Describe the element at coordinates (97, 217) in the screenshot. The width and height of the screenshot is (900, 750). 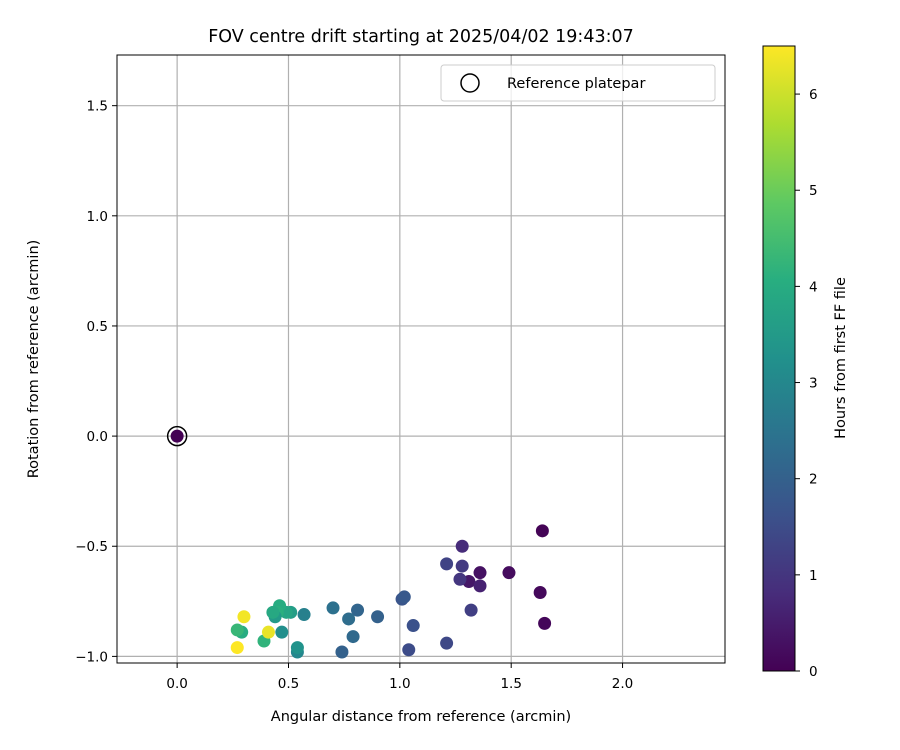
I see `y-tick-label: 1.0` at that location.